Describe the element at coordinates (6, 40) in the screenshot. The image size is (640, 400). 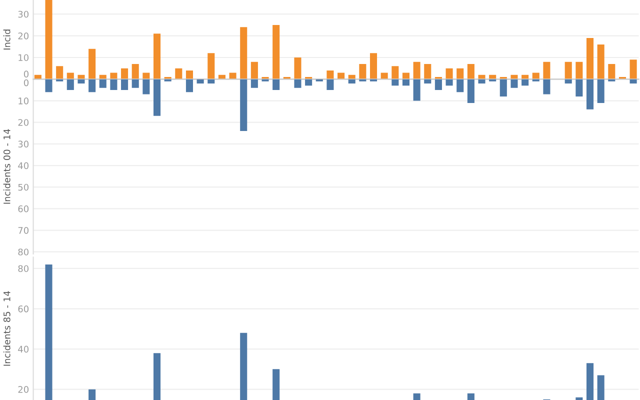
I see `y-axis-title: Incid` at that location.